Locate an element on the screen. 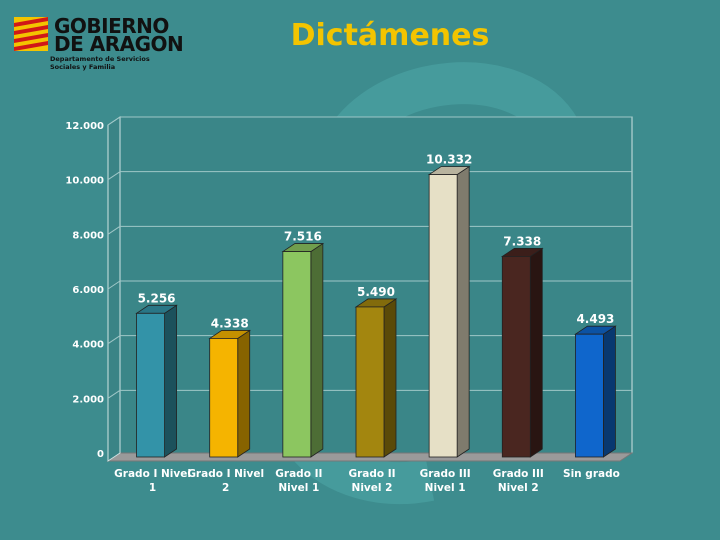 Image resolution: width=720 pixels, height=540 pixels. y-tick-label: 0 is located at coordinates (100, 454).